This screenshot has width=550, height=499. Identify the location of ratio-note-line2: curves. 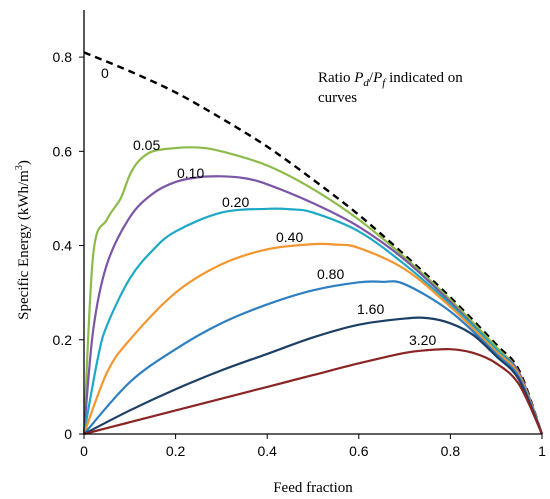
(337, 98).